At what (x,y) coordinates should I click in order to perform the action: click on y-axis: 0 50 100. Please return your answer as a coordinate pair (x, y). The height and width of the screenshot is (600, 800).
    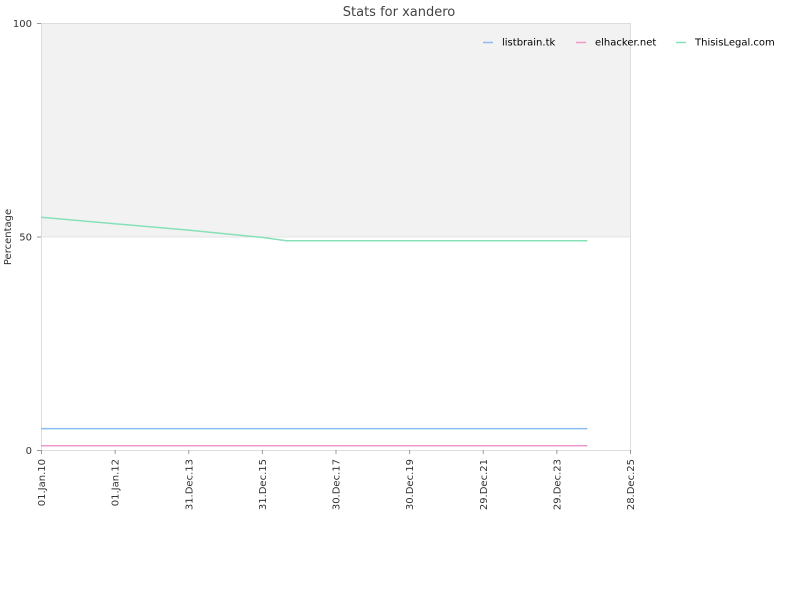
    Looking at the image, I should click on (27, 238).